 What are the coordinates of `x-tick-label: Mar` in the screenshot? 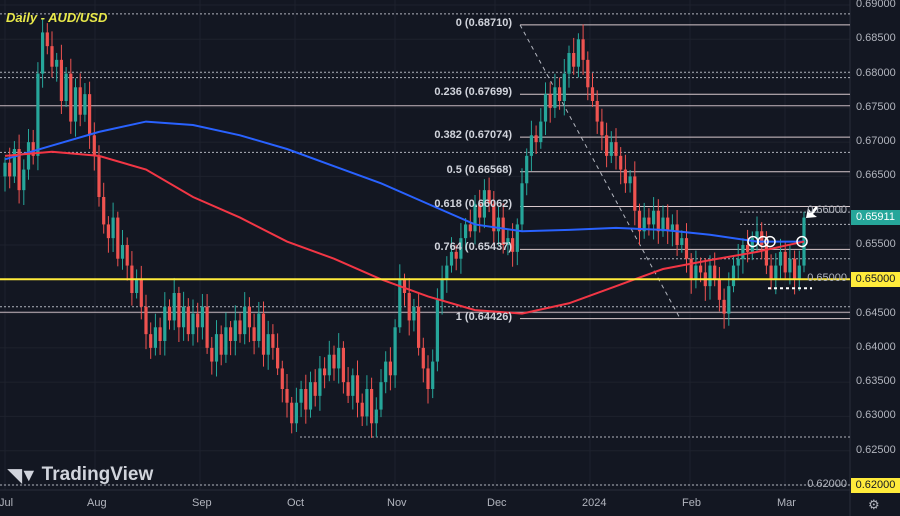 It's located at (786, 503).